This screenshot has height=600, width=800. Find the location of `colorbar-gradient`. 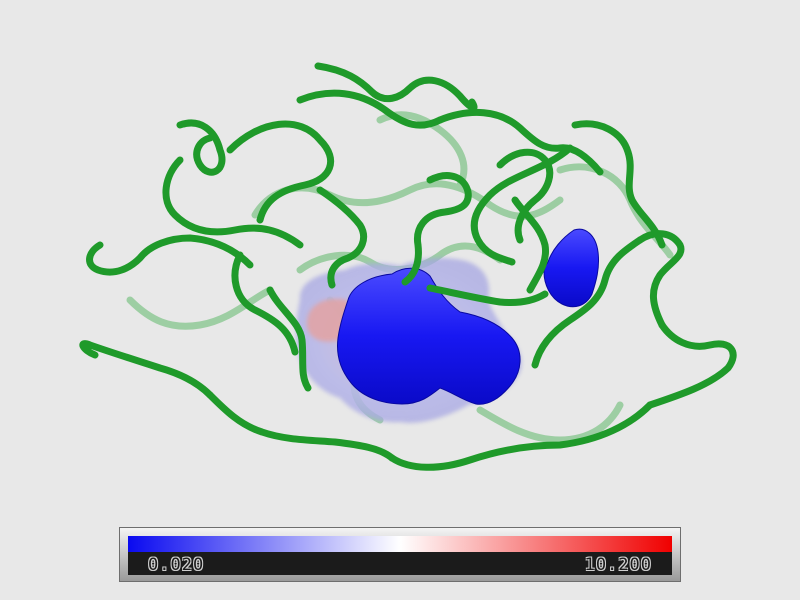

colorbar-gradient is located at coordinates (400, 544).